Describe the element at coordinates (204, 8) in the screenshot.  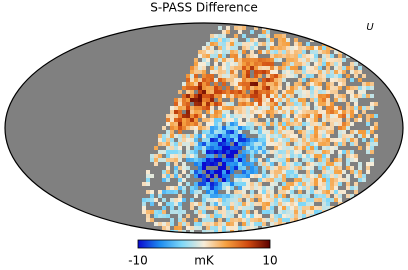
I see `map-title: S-PASS Difference` at that location.